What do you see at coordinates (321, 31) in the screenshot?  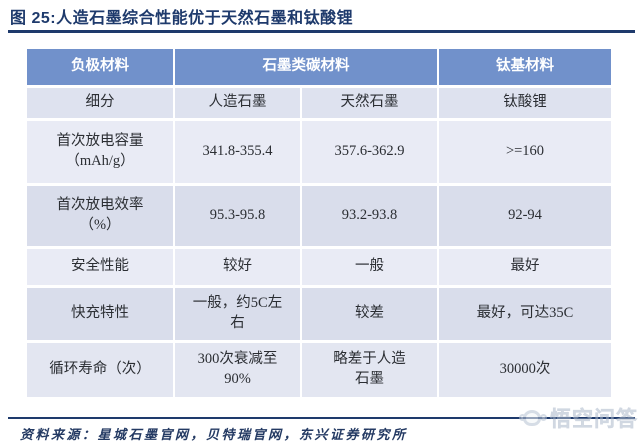 I see `title-divider-line` at bounding box center [321, 31].